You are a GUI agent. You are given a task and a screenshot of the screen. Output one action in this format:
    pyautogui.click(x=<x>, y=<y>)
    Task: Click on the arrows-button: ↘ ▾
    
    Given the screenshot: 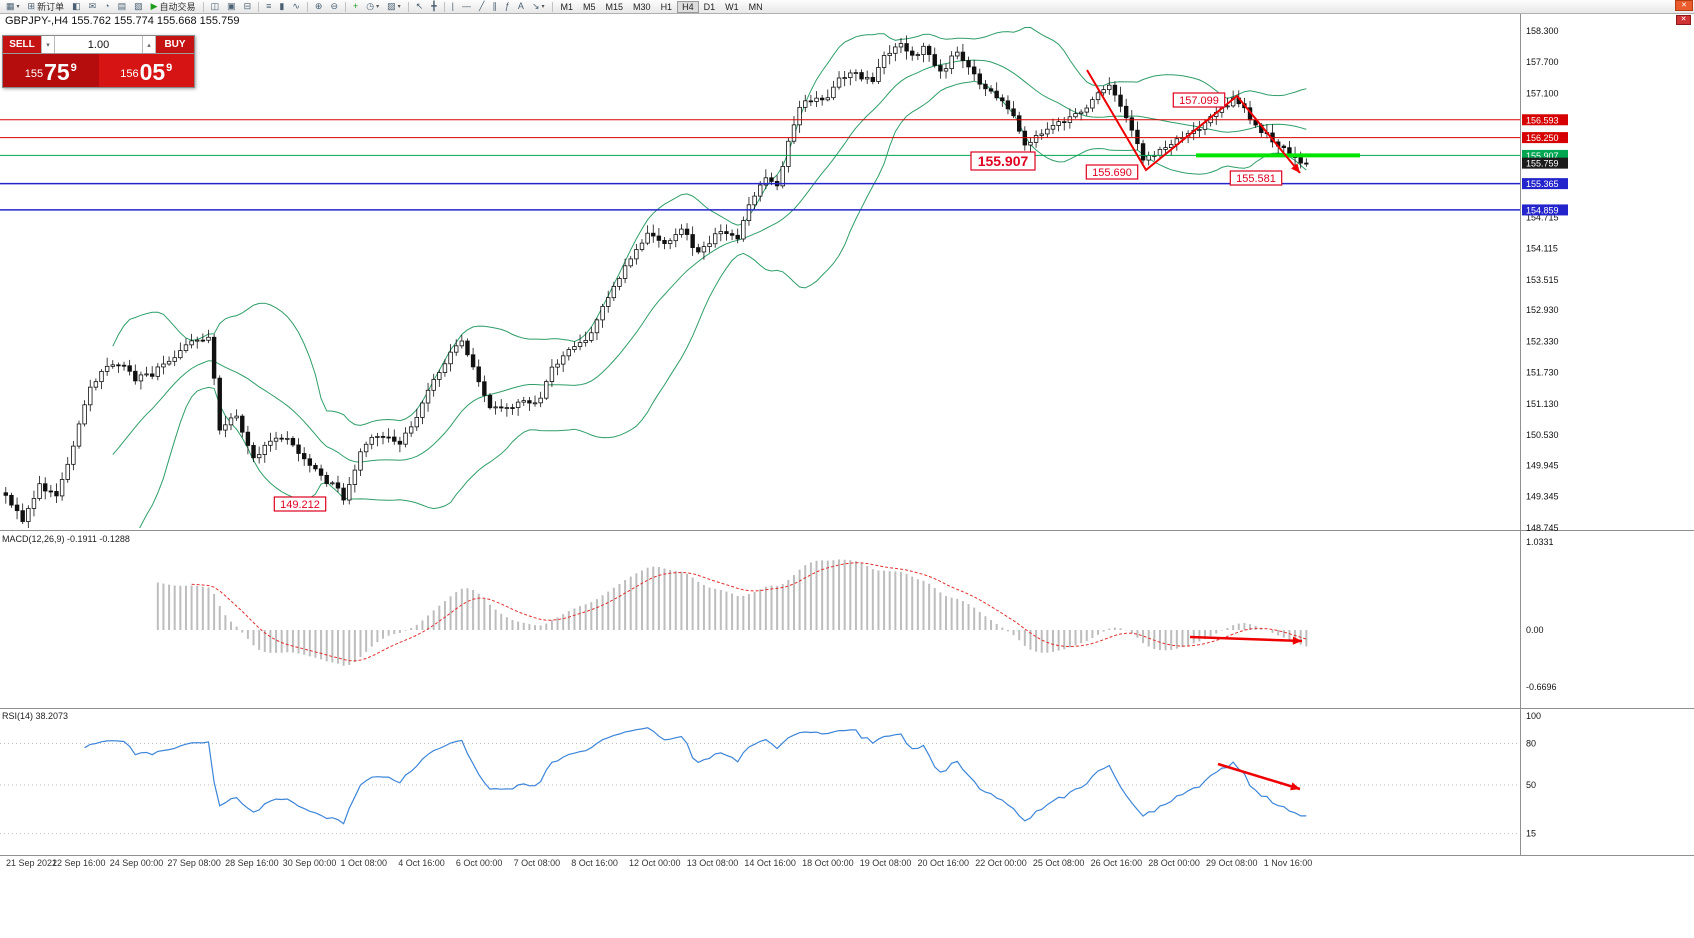 What is the action you would take?
    pyautogui.click(x=538, y=7)
    